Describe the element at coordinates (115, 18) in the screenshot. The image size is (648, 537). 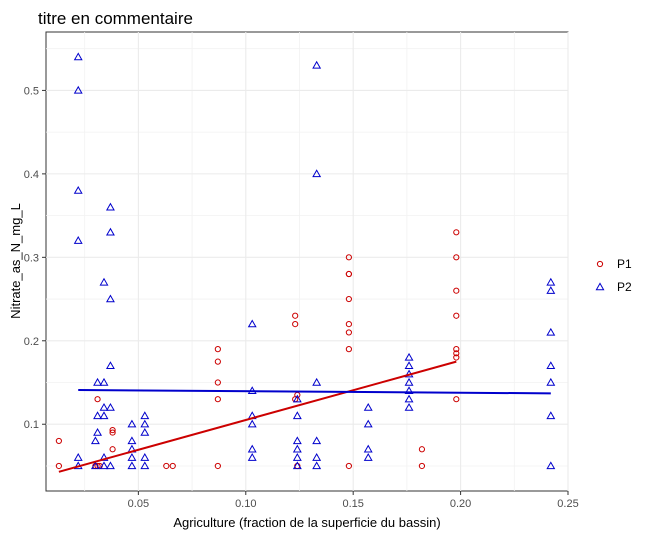
I see `chart-title: titre en commentaire` at that location.